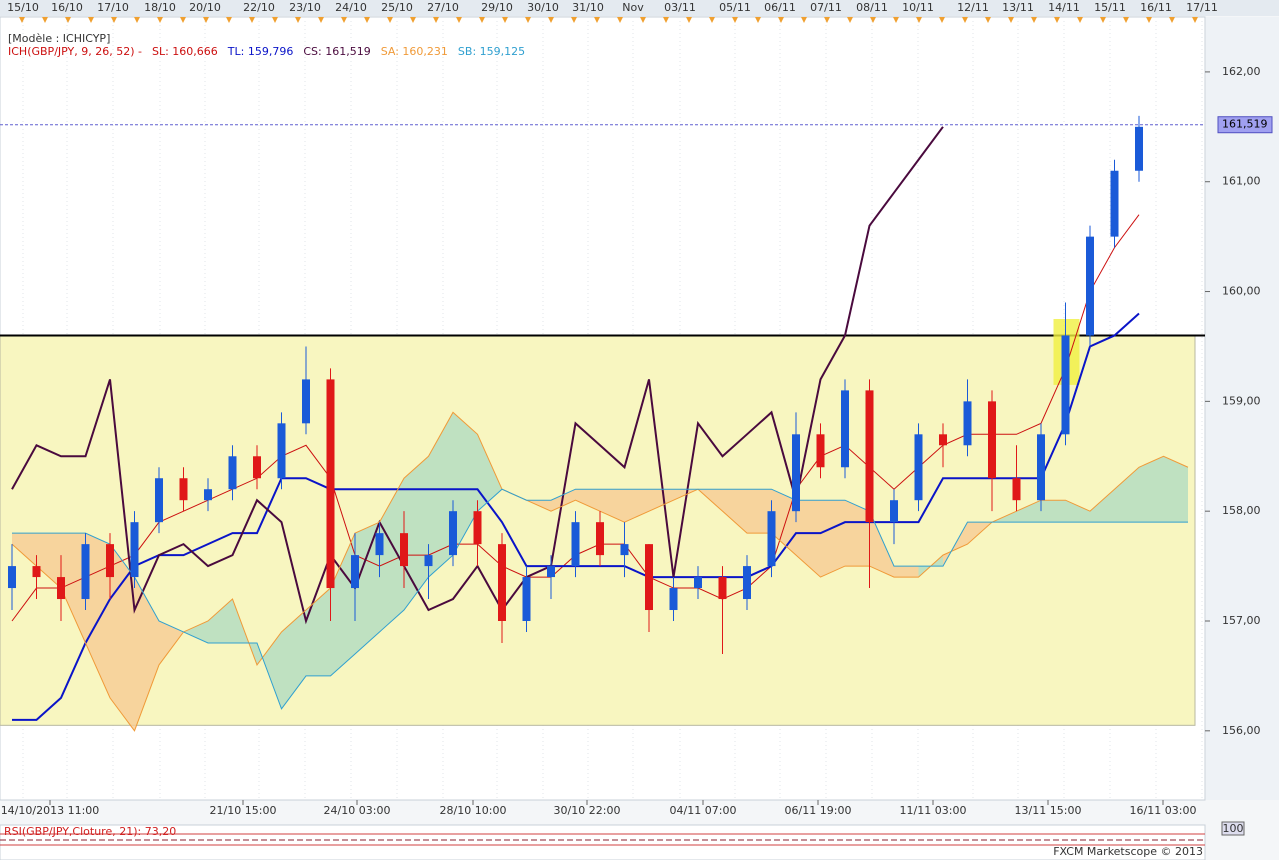  What do you see at coordinates (1156, 7) in the screenshot?
I see `top-date-label: 16/11` at bounding box center [1156, 7].